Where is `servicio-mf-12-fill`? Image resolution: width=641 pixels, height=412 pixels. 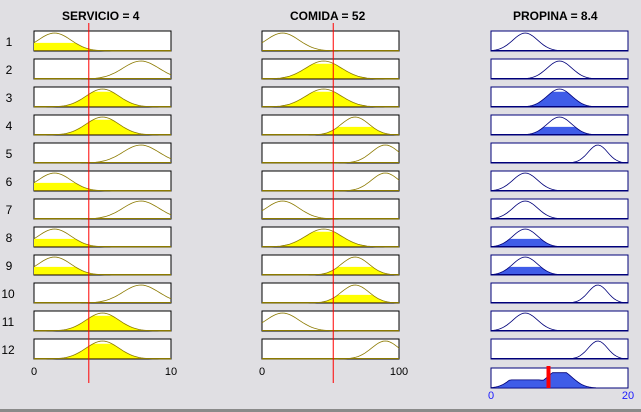
servicio-mf-12-fill is located at coordinates (102, 351).